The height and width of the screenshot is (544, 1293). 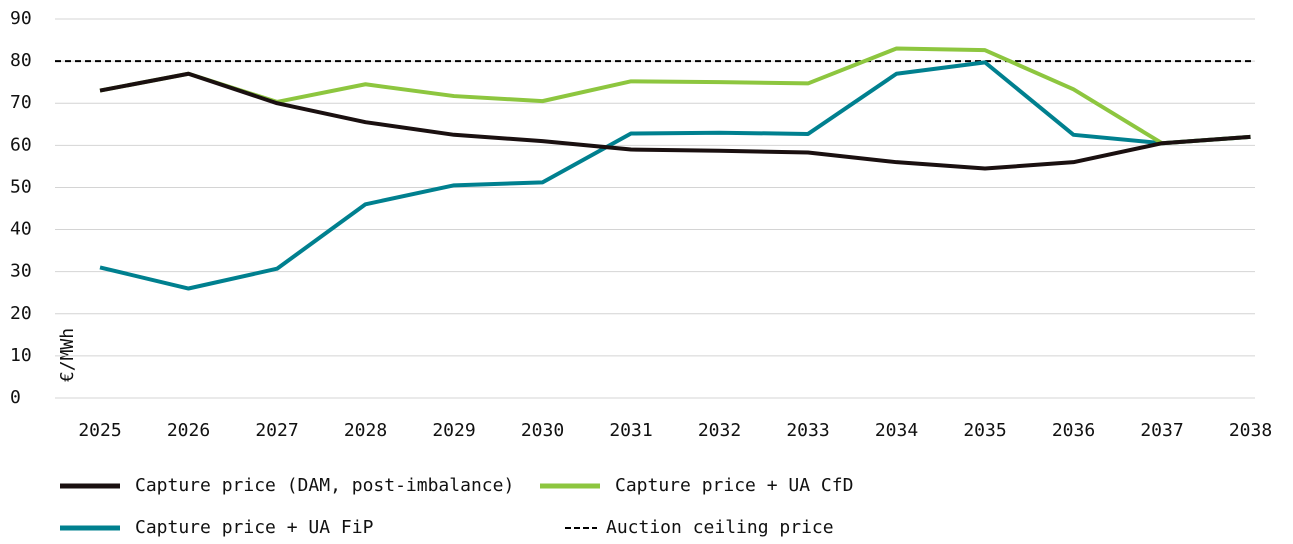 I want to click on x-tick-label: 2028, so click(x=365, y=430).